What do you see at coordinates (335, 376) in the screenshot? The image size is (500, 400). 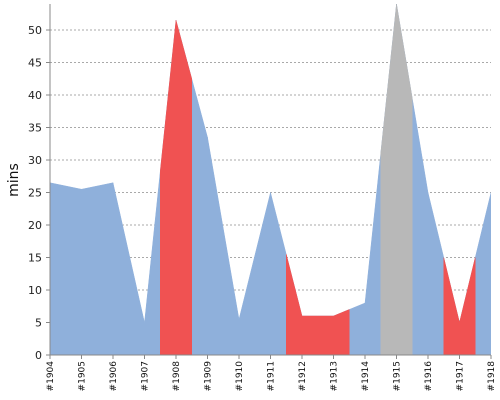 I see `x-tick-label: #1913` at bounding box center [335, 376].